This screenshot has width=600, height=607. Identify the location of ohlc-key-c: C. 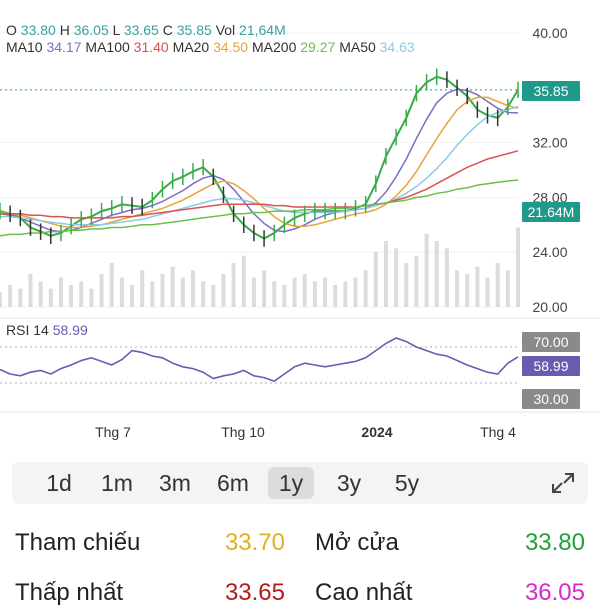
(169, 30).